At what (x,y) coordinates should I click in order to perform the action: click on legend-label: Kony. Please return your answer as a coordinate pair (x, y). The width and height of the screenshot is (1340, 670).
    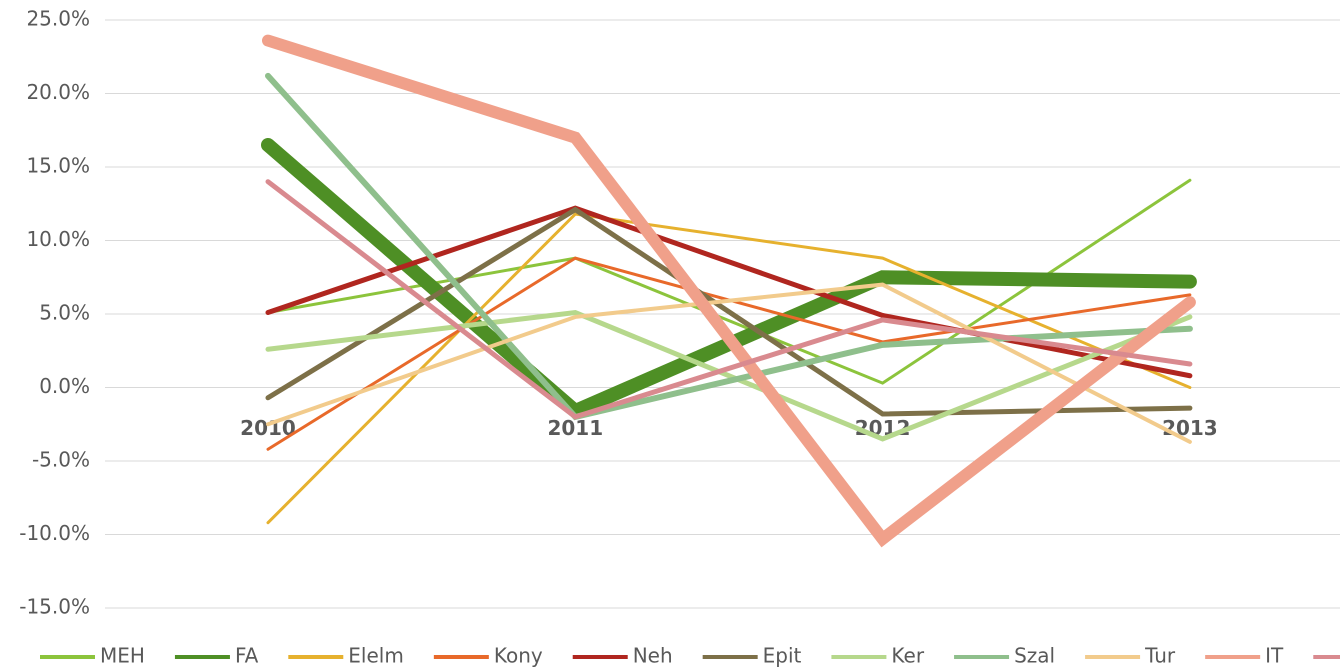
    Looking at the image, I should click on (518, 656).